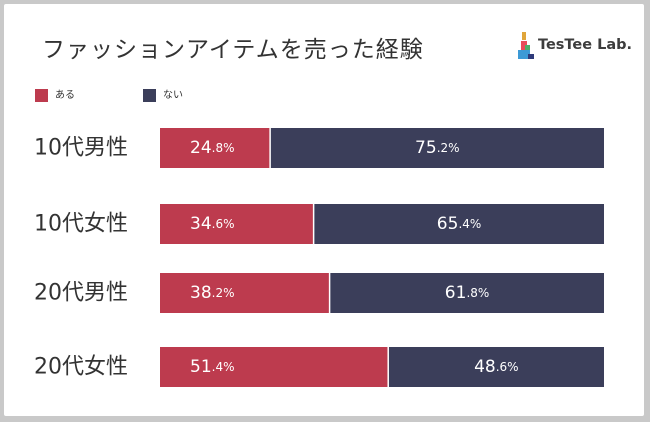 This screenshot has width=650, height=422. Describe the element at coordinates (526, 45) in the screenshot. I see `flask-icon` at that location.